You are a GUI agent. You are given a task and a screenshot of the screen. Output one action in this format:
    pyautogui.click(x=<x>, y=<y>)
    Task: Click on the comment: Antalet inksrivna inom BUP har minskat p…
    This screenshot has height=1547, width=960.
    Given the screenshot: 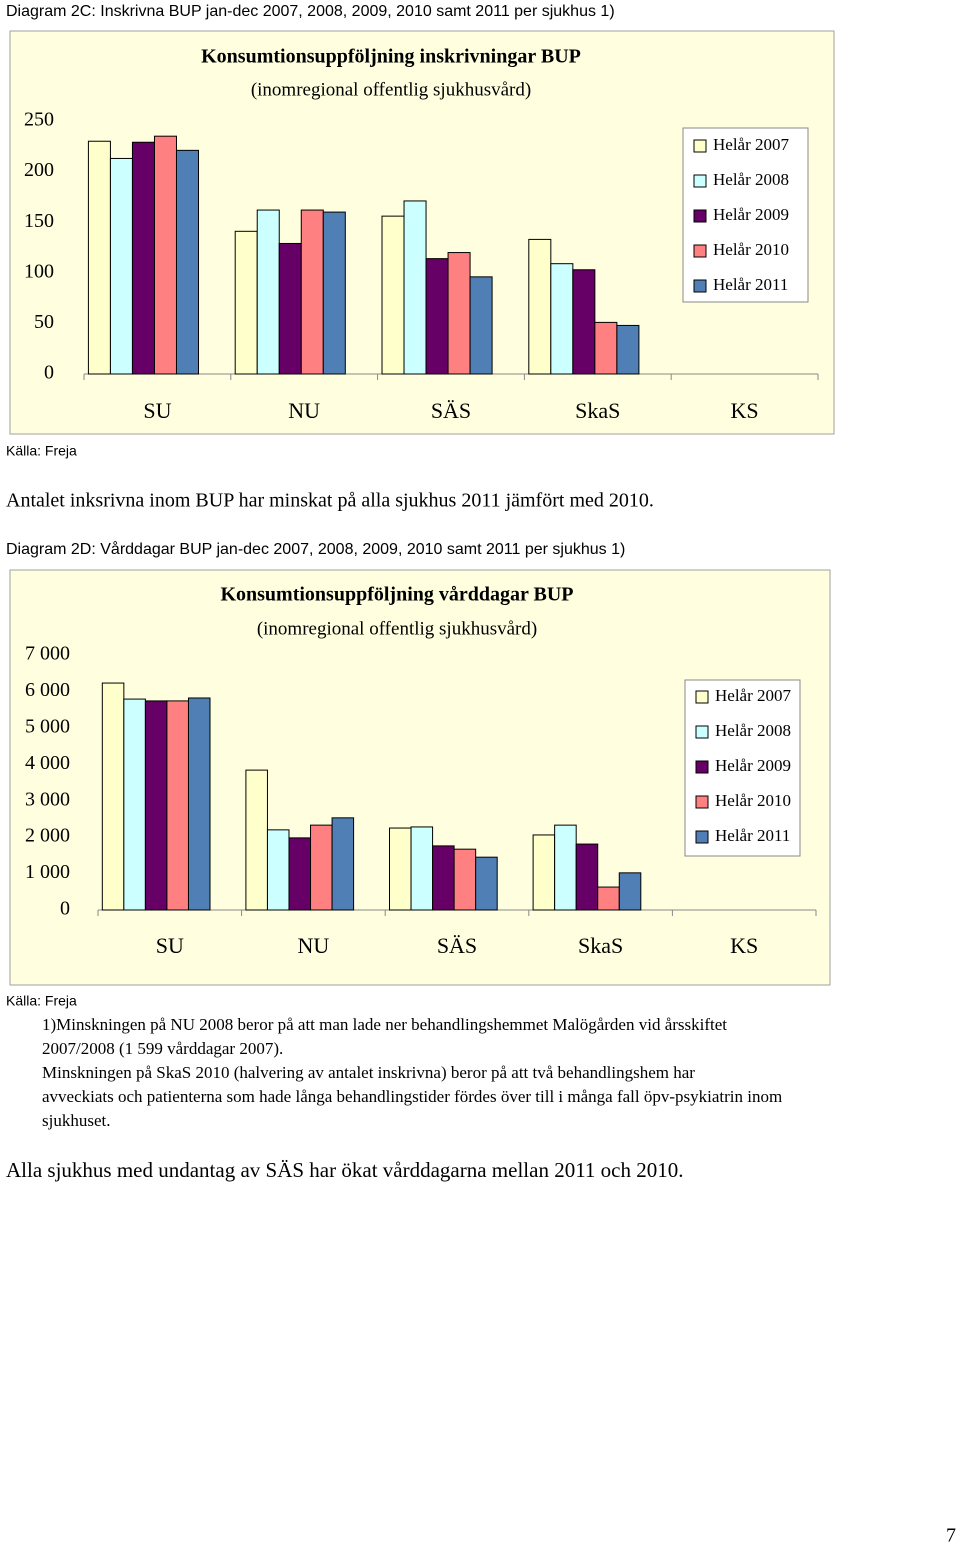 What is the action you would take?
    pyautogui.click(x=330, y=501)
    